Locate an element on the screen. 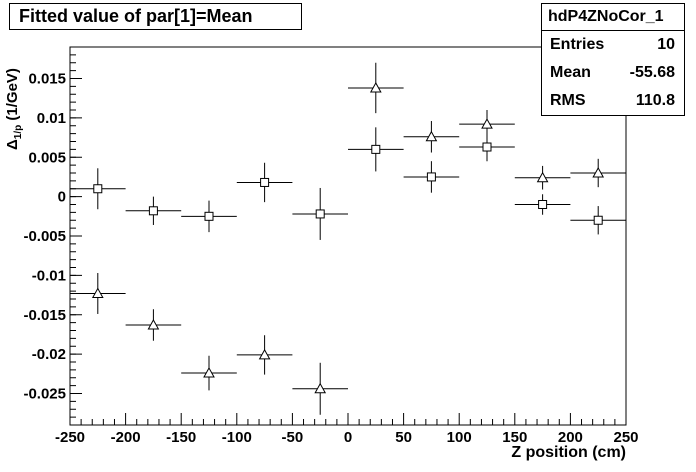 The image size is (696, 472). x-tick-label: -200 is located at coordinates (126, 437).